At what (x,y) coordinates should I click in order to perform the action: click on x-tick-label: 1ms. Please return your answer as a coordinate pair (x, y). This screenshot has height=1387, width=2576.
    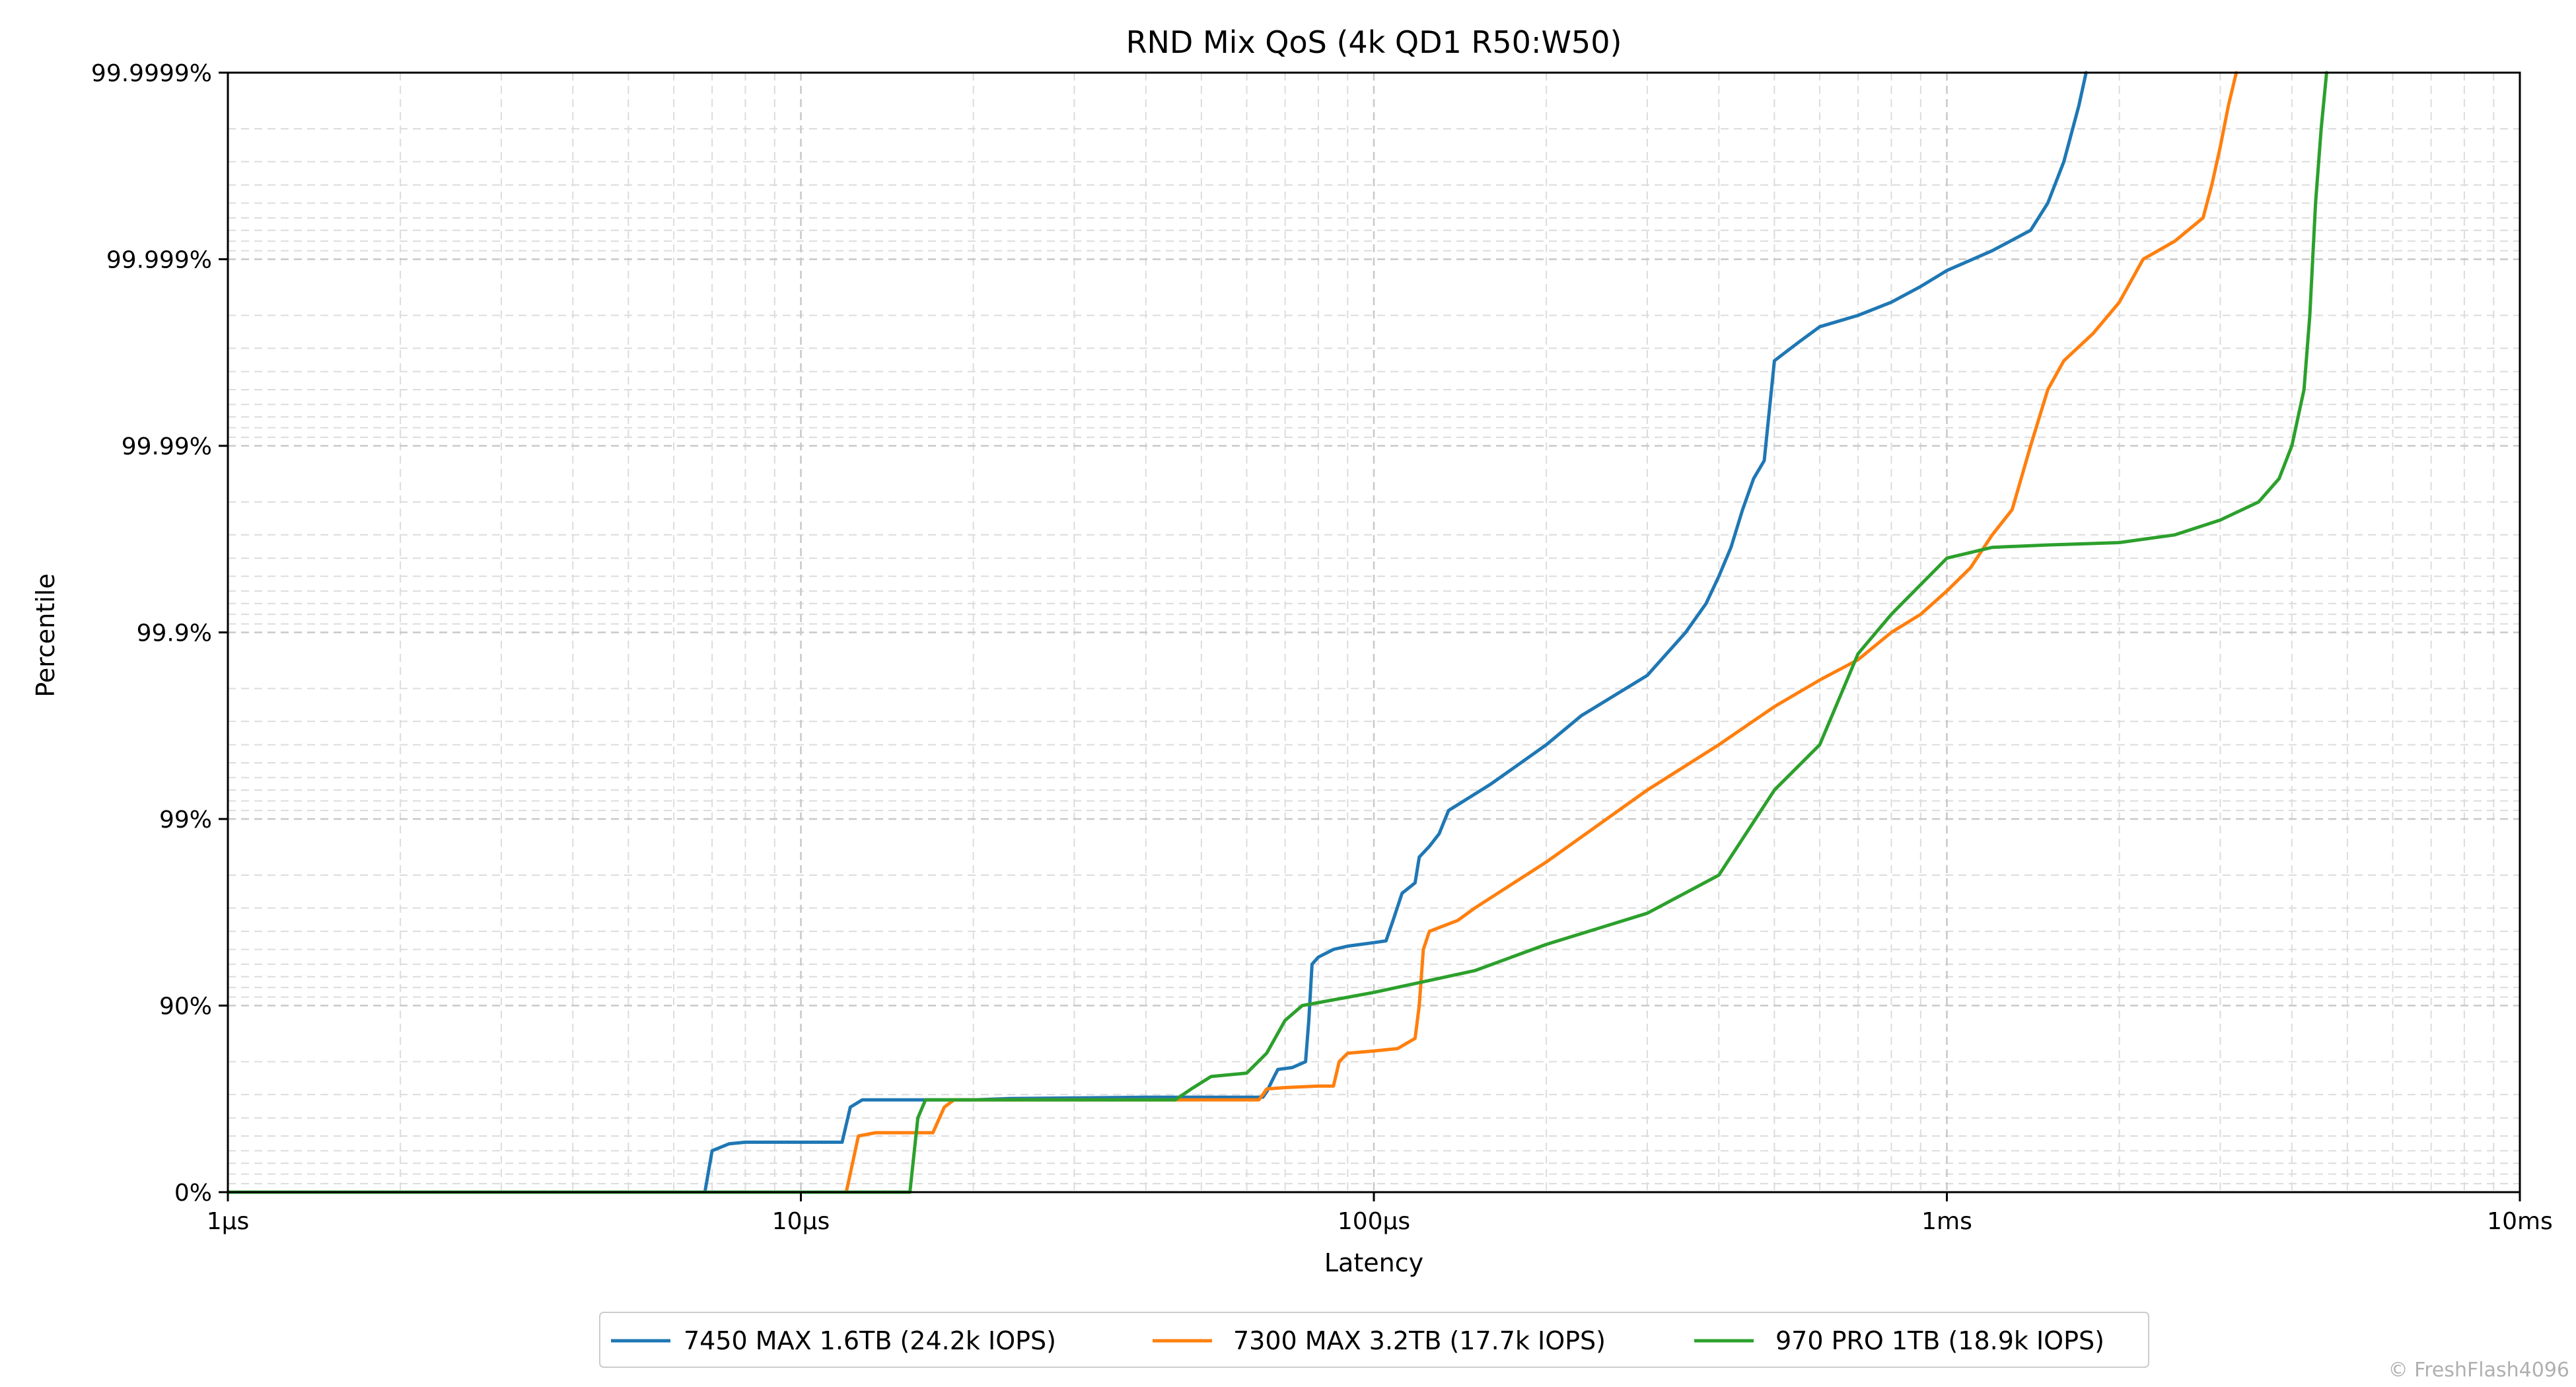
    Looking at the image, I should click on (1947, 1221).